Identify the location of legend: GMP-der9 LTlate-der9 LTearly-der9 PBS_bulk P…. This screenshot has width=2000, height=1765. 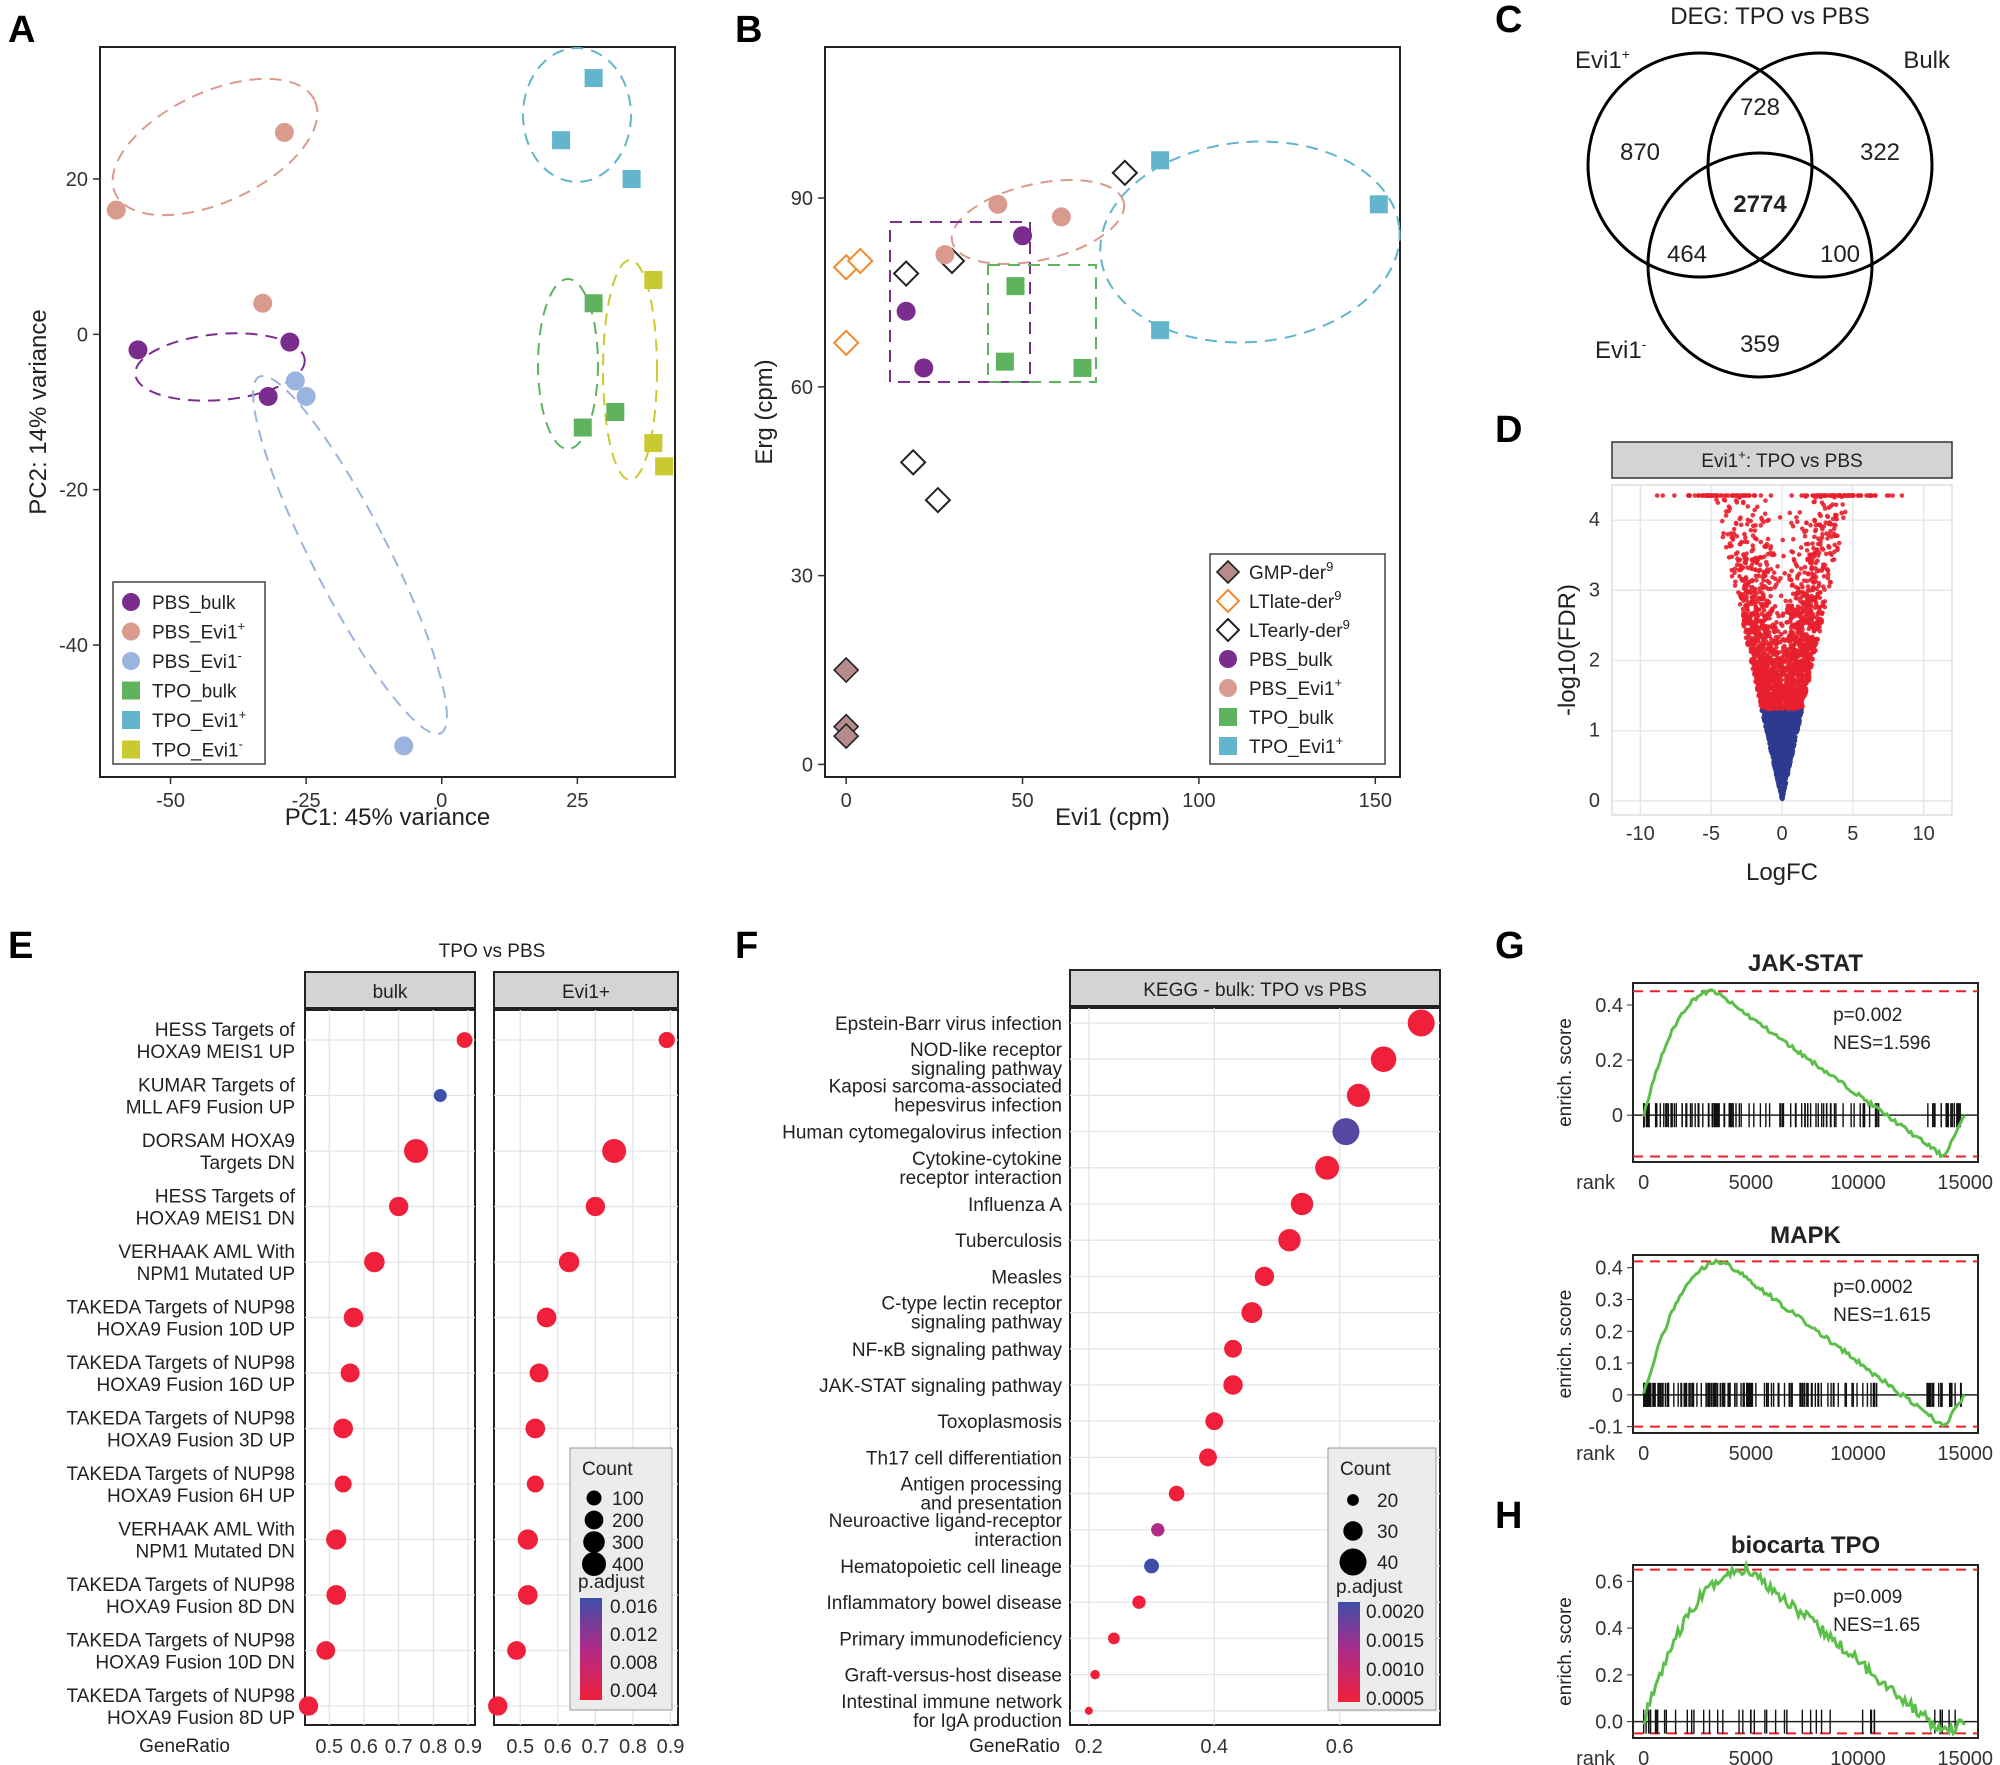
(1297, 659).